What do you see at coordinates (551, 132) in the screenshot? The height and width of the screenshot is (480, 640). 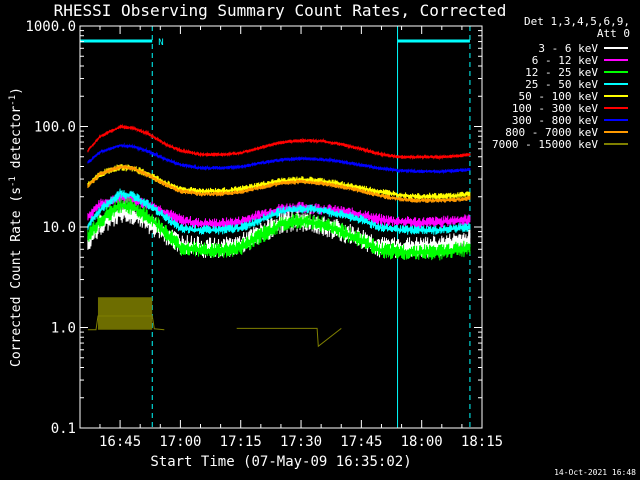 I see `legend-label: 800 - 7000 keV` at bounding box center [551, 132].